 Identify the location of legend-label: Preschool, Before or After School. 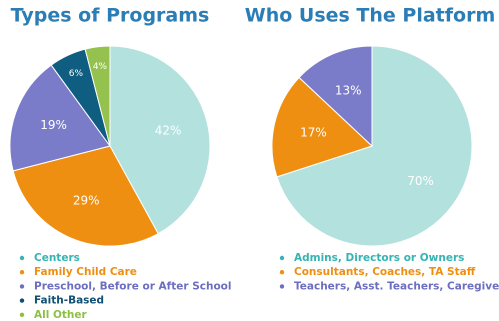
(132, 286).